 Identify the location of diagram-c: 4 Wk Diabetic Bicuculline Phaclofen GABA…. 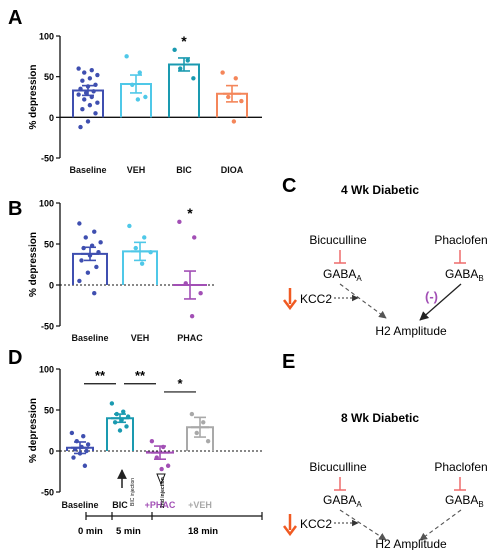
(385, 260).